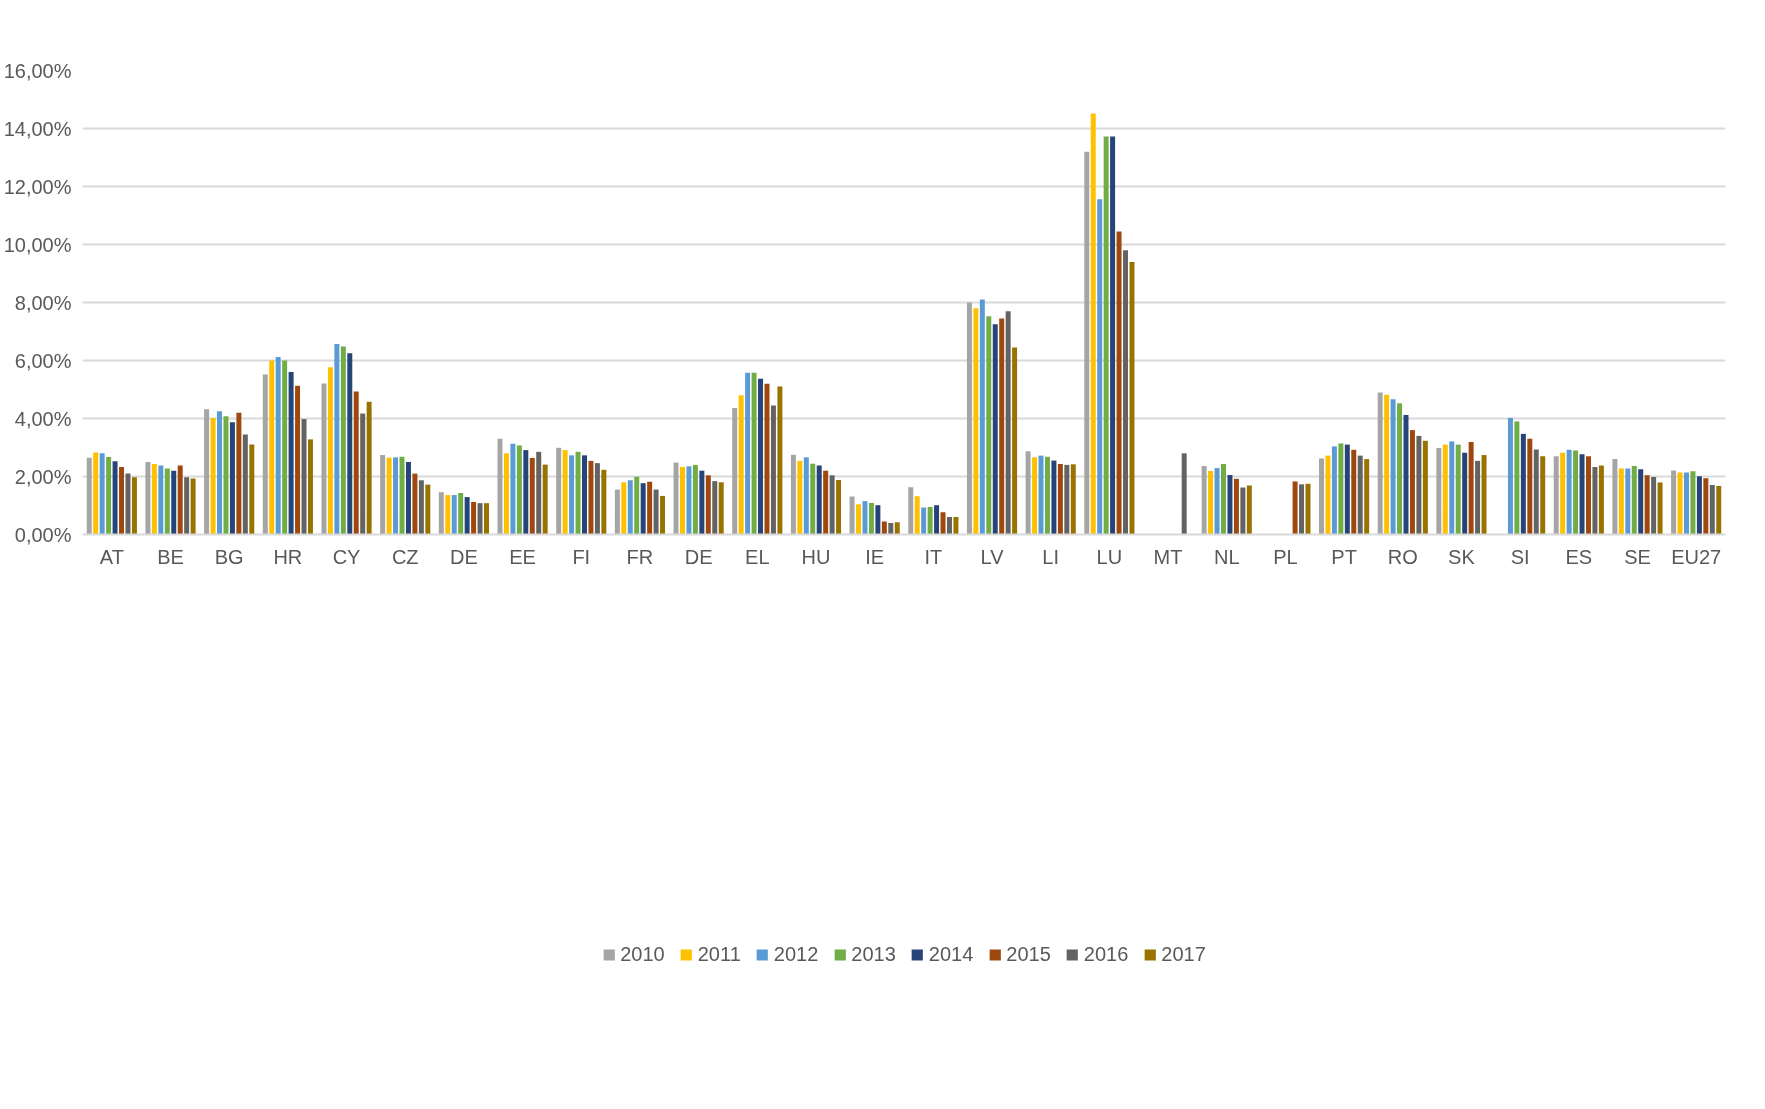  I want to click on y-tick-label: 16,00%, so click(37, 70).